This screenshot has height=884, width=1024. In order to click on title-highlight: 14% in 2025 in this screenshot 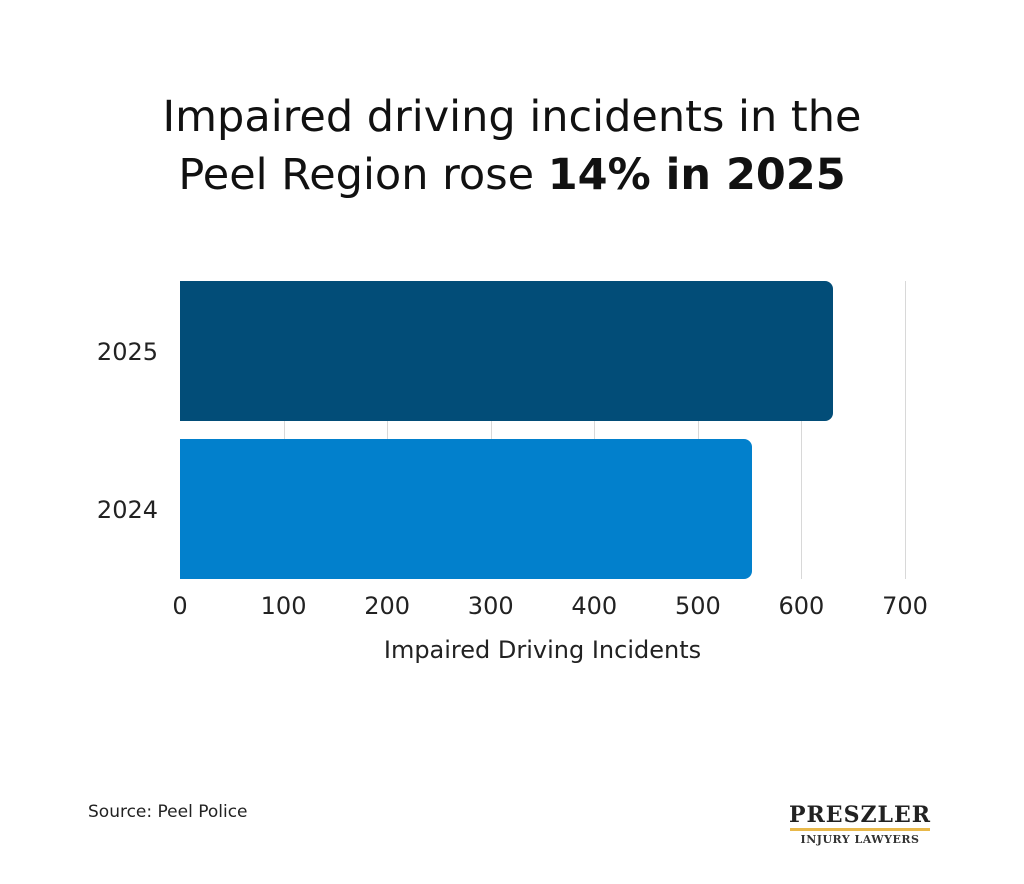, I will do `click(696, 175)`.